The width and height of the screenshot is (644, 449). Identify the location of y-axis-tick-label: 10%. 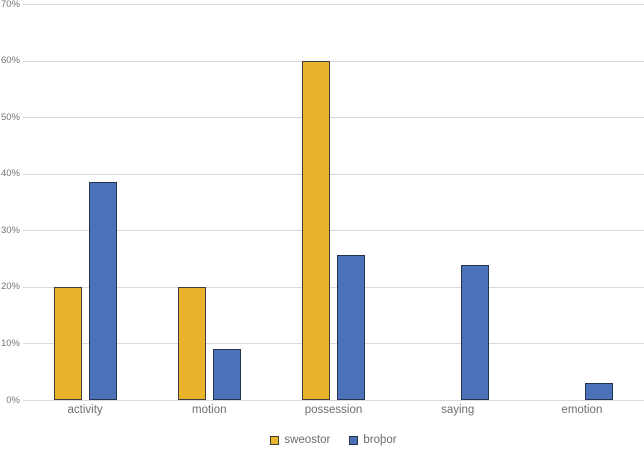
(10, 343).